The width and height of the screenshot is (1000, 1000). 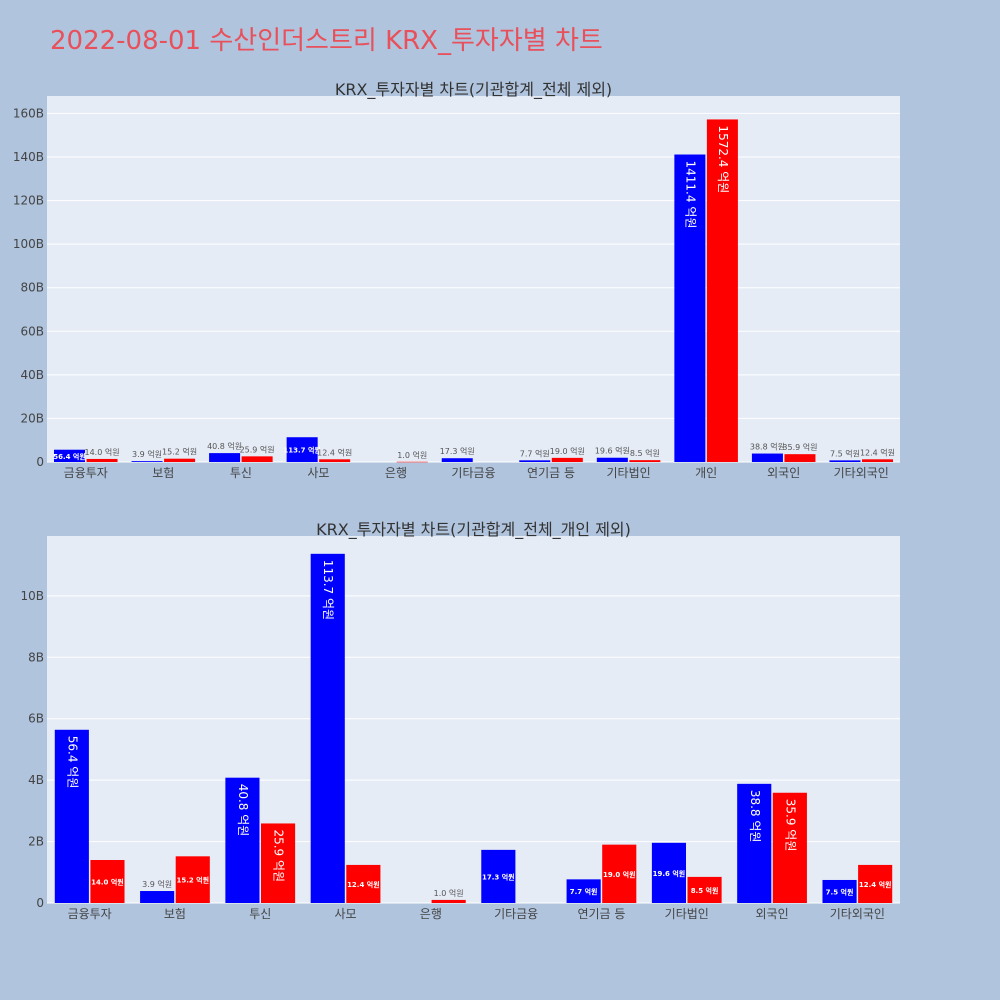 What do you see at coordinates (32, 331) in the screenshot?
I see `y-tick-label: 60B` at bounding box center [32, 331].